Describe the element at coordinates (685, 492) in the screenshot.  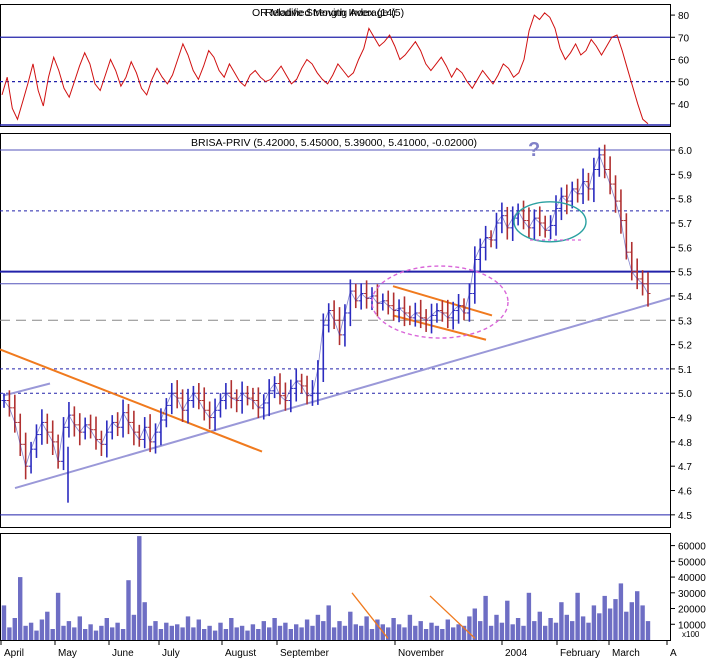
I see `price-tick-label: 4.6` at that location.